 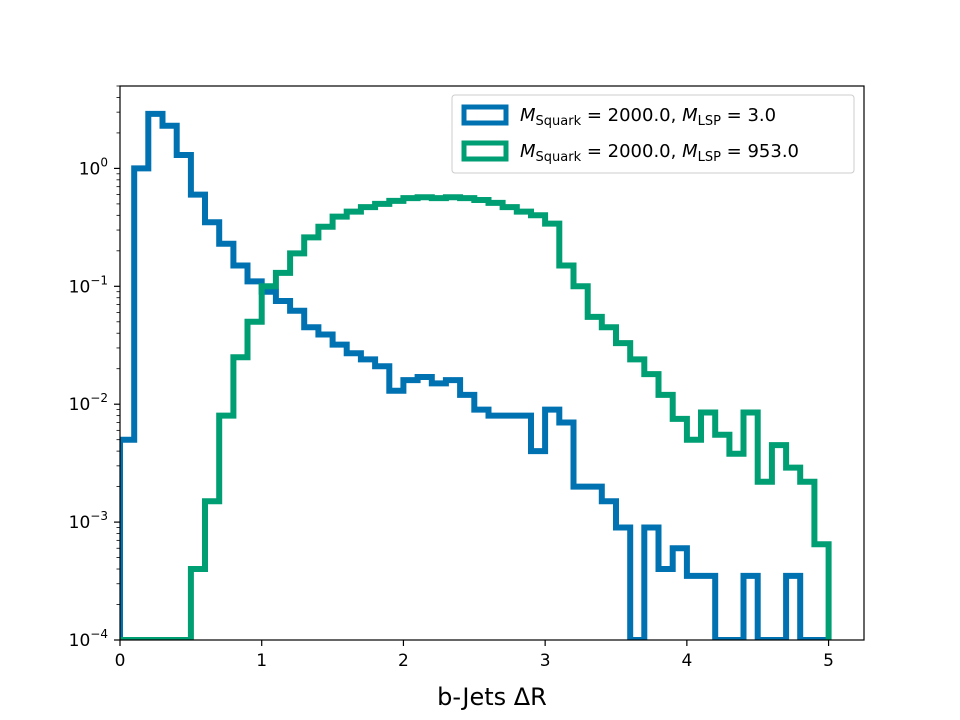 What do you see at coordinates (261, 661) in the screenshot?
I see `x-tick-label: 1` at bounding box center [261, 661].